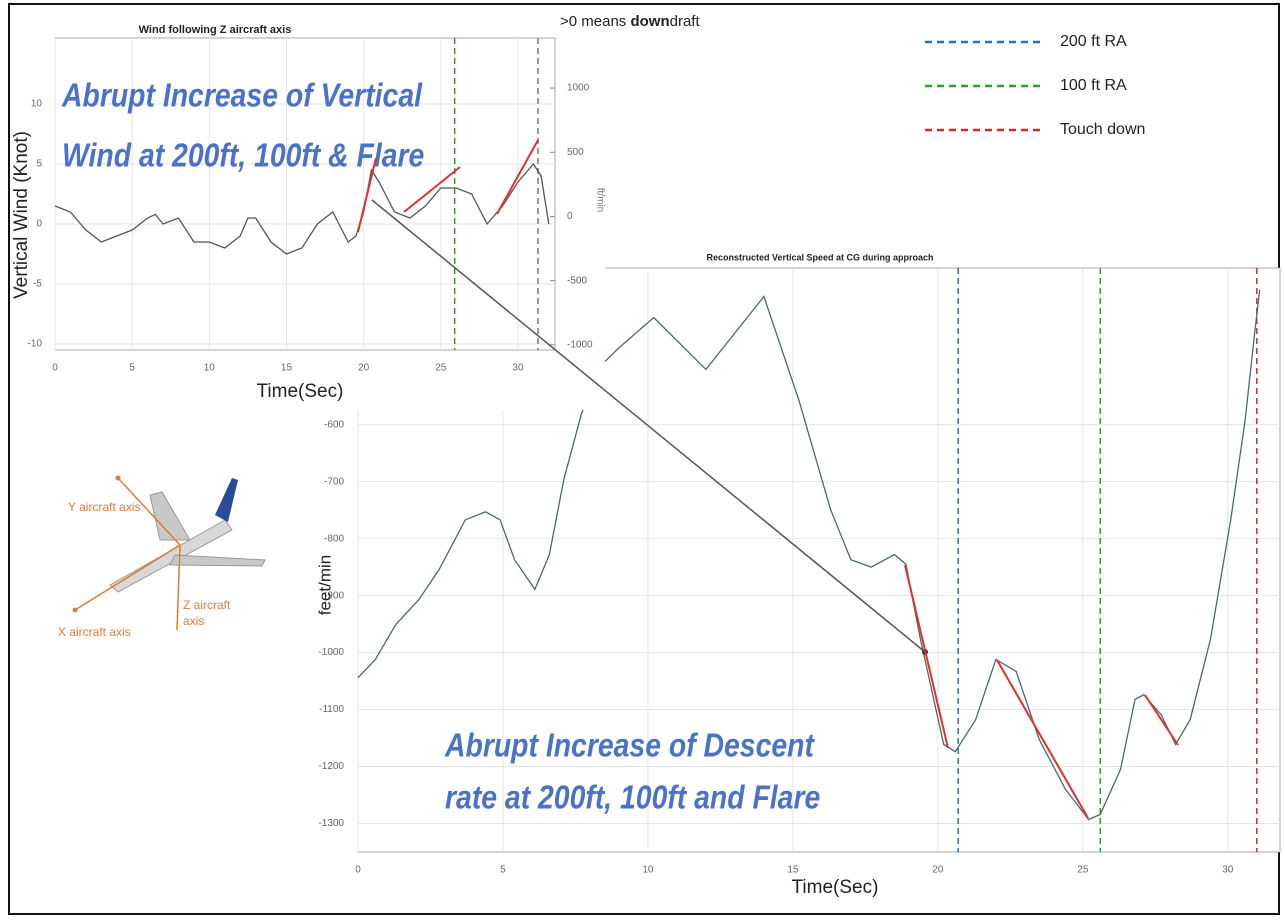 The height and width of the screenshot is (923, 1285). What do you see at coordinates (629, 746) in the screenshot?
I see `annotation: Abrupt Increase of Descent` at bounding box center [629, 746].